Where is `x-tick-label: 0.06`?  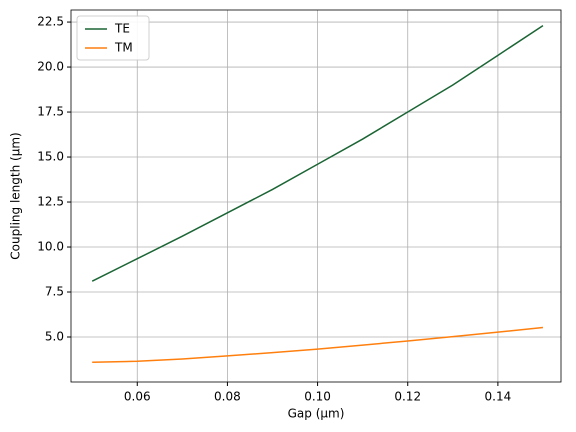
x-tick-label: 0.06 is located at coordinates (137, 397).